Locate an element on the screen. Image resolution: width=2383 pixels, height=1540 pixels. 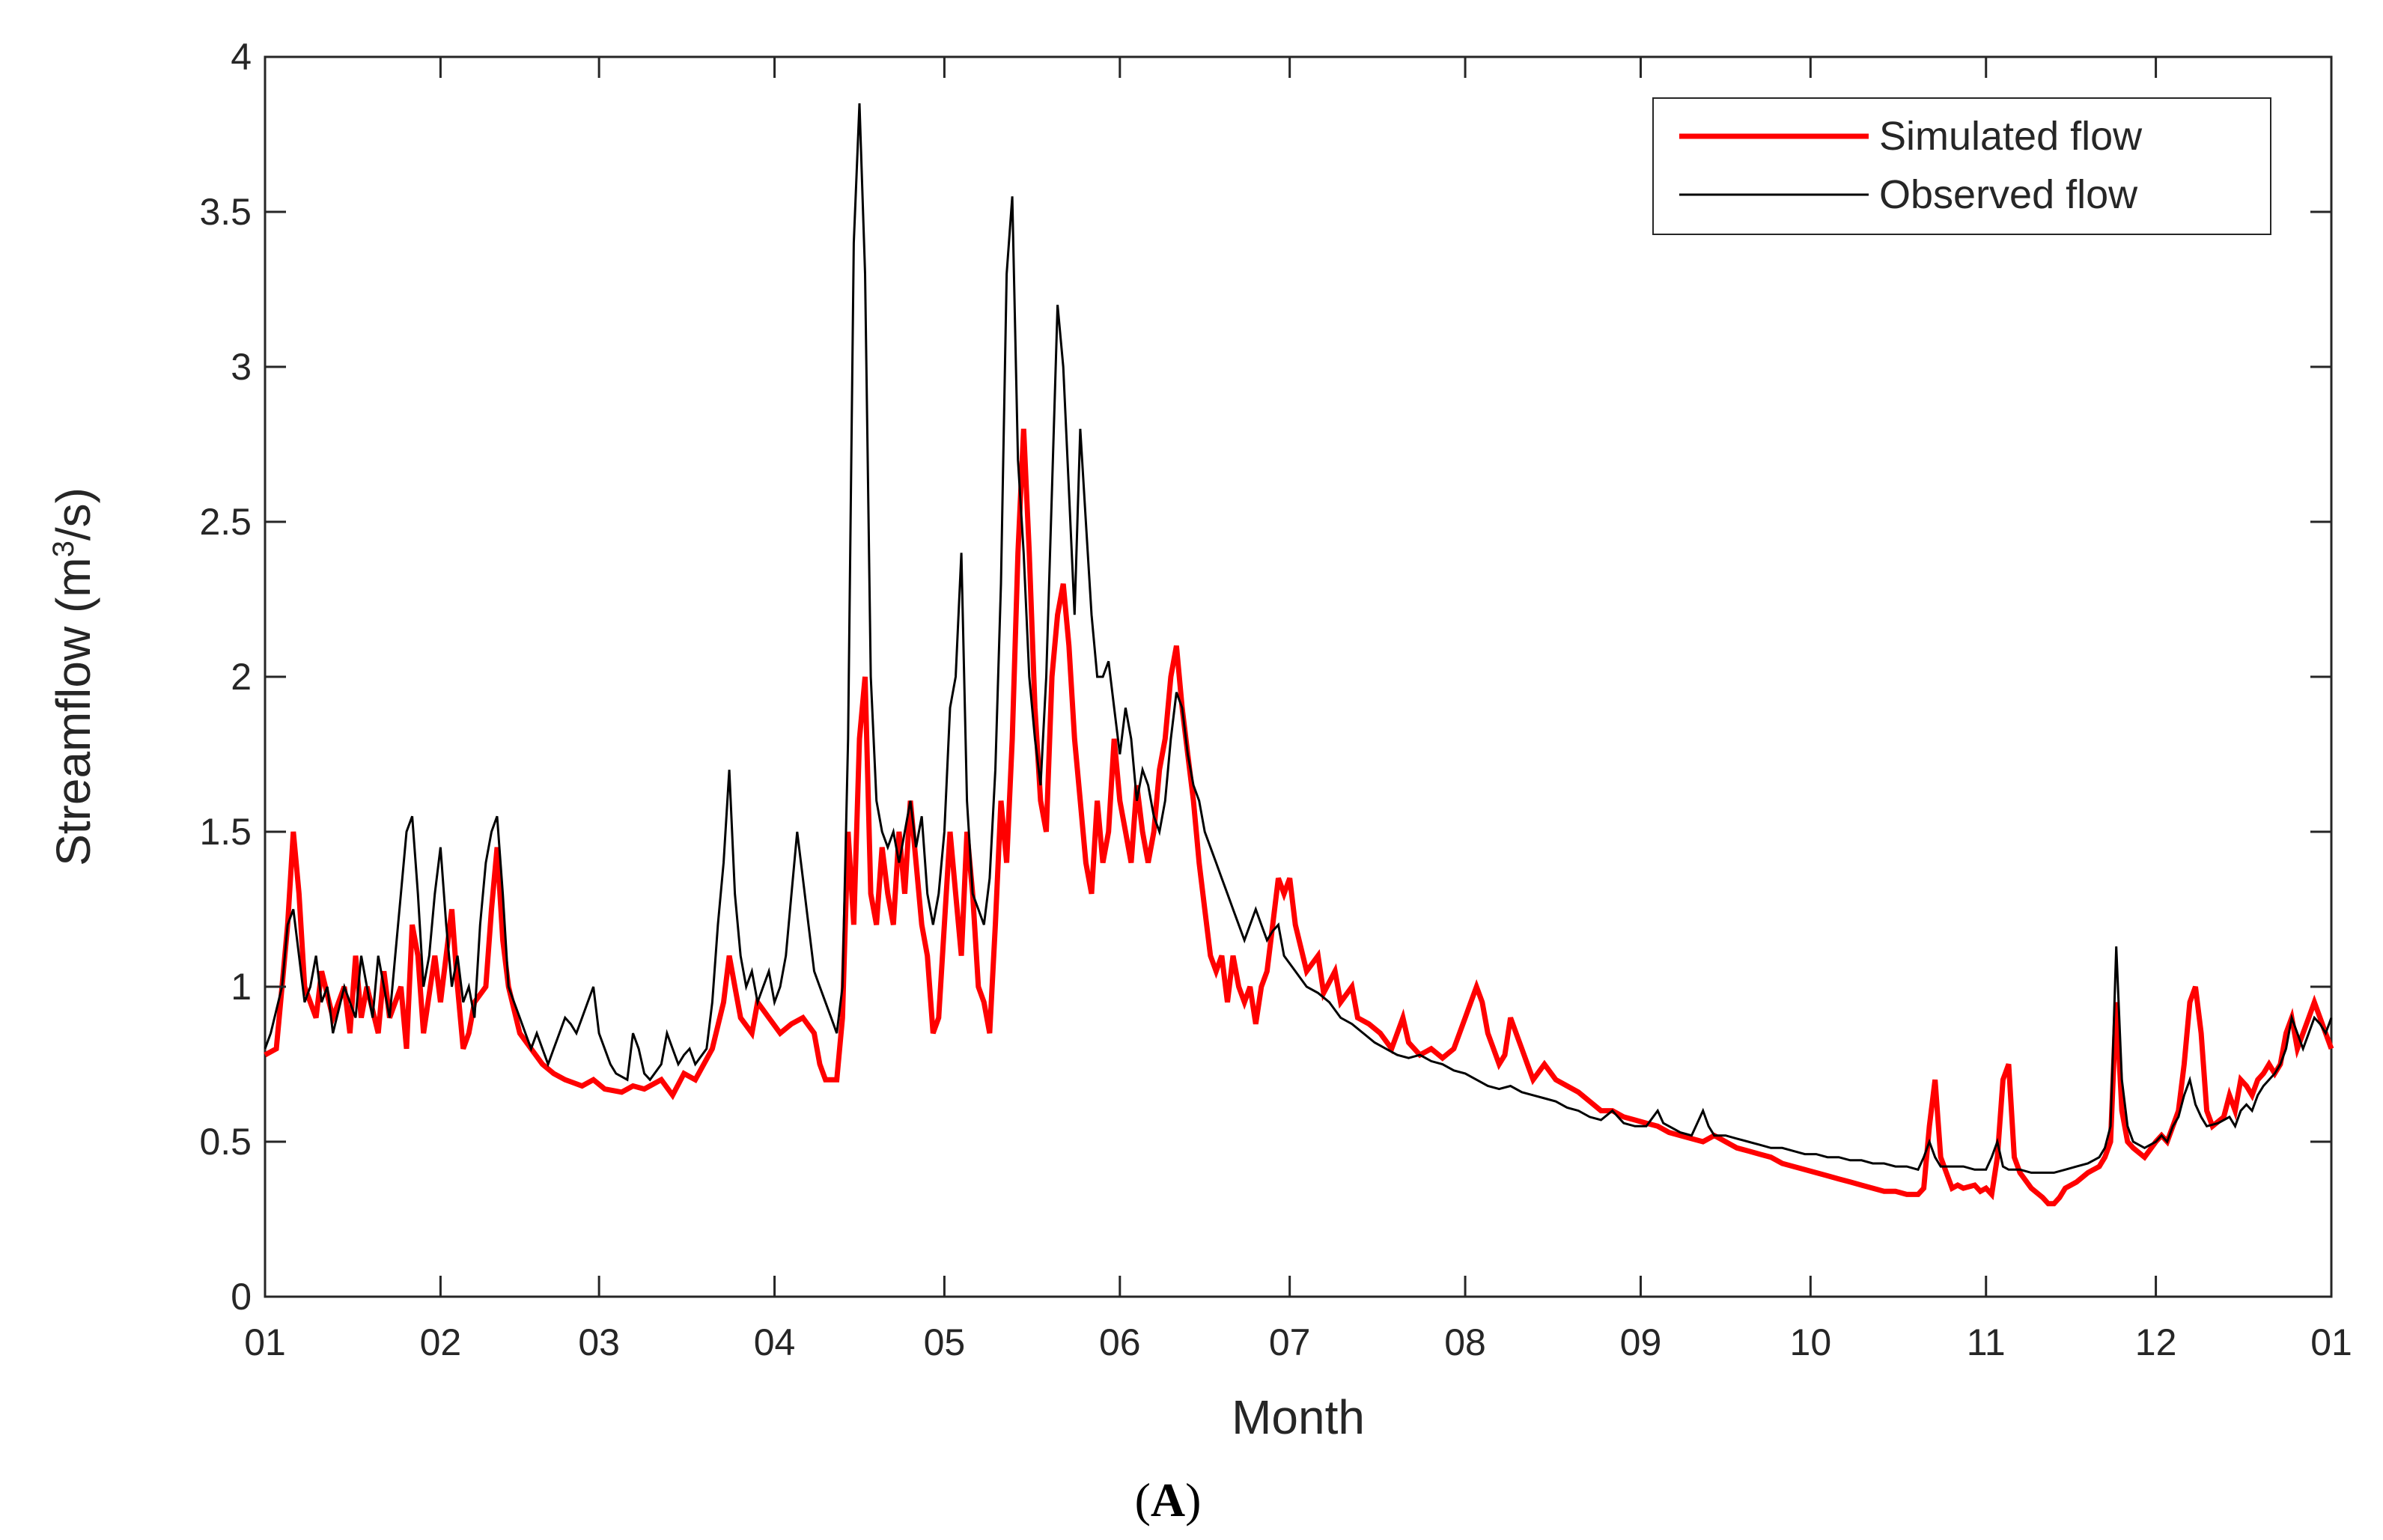
x-tick-label: 08 is located at coordinates (1465, 1342).